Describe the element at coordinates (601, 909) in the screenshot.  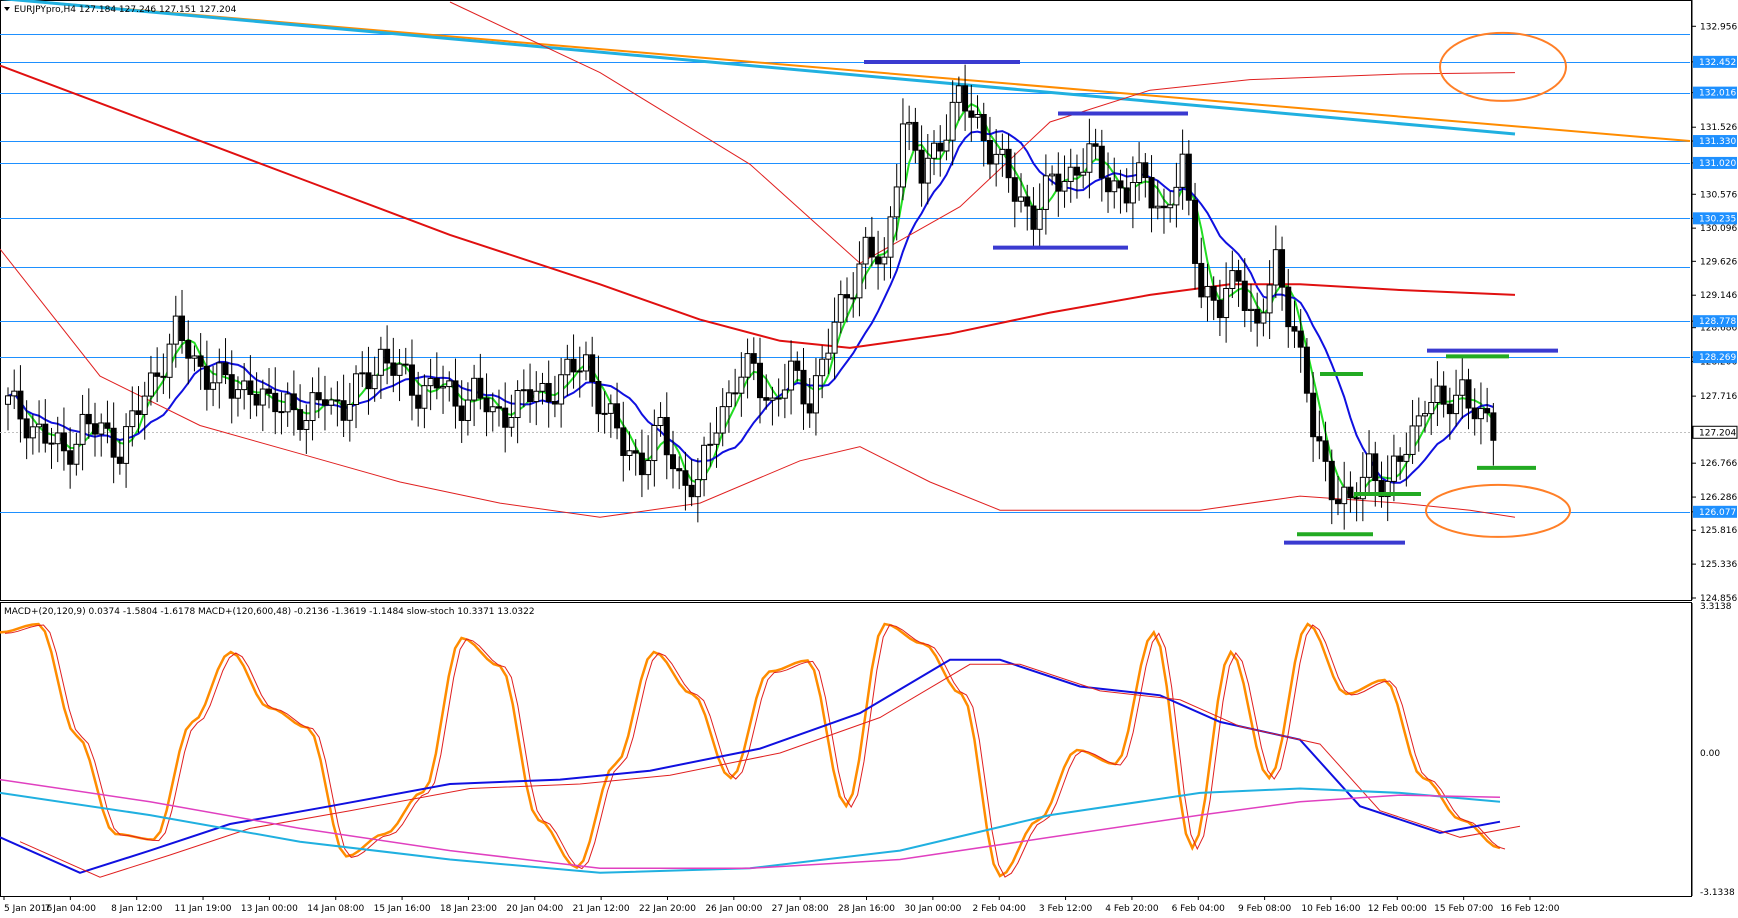
I see `time-tick-label: 21 Jan 12:00` at that location.